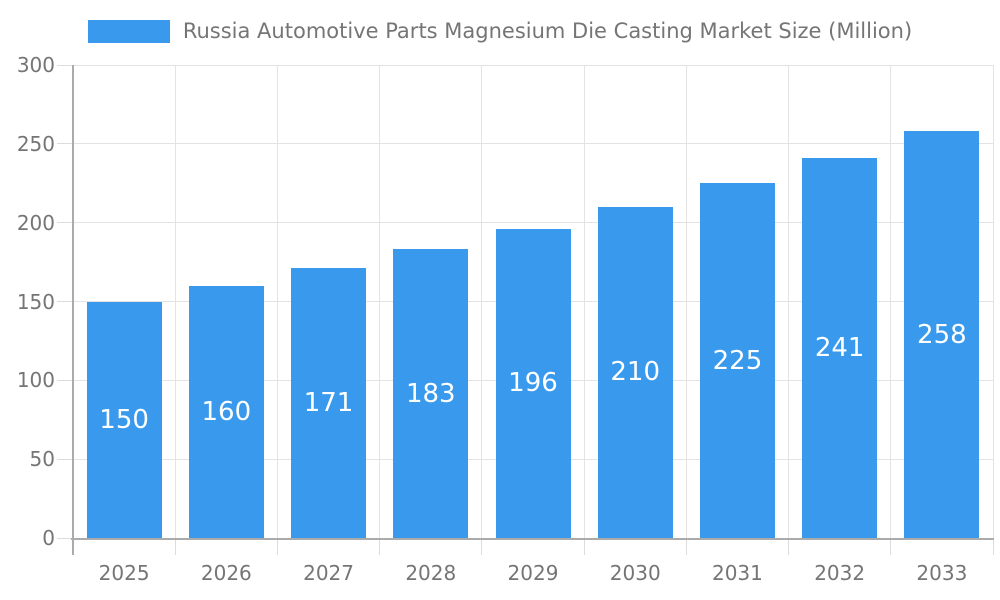 The image size is (1000, 600). I want to click on legend-swatch, so click(128, 31).